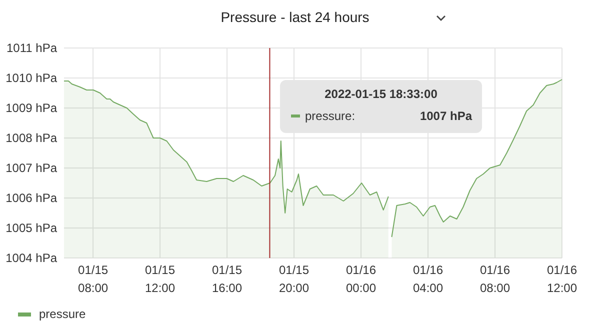 This screenshot has width=589, height=330. Describe the element at coordinates (361, 279) in the screenshot. I see `x-tick-label: 01/16 00:00` at that location.